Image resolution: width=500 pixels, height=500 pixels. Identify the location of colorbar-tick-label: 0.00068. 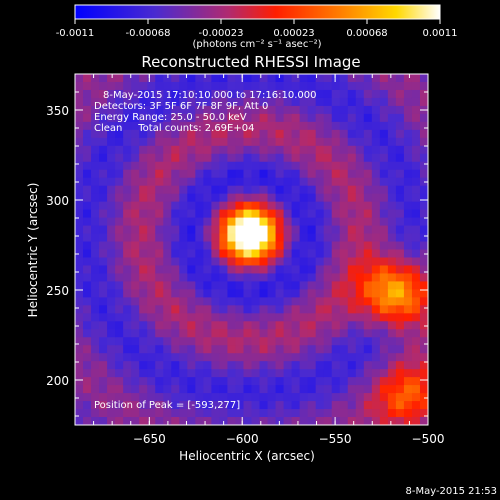
(366, 33).